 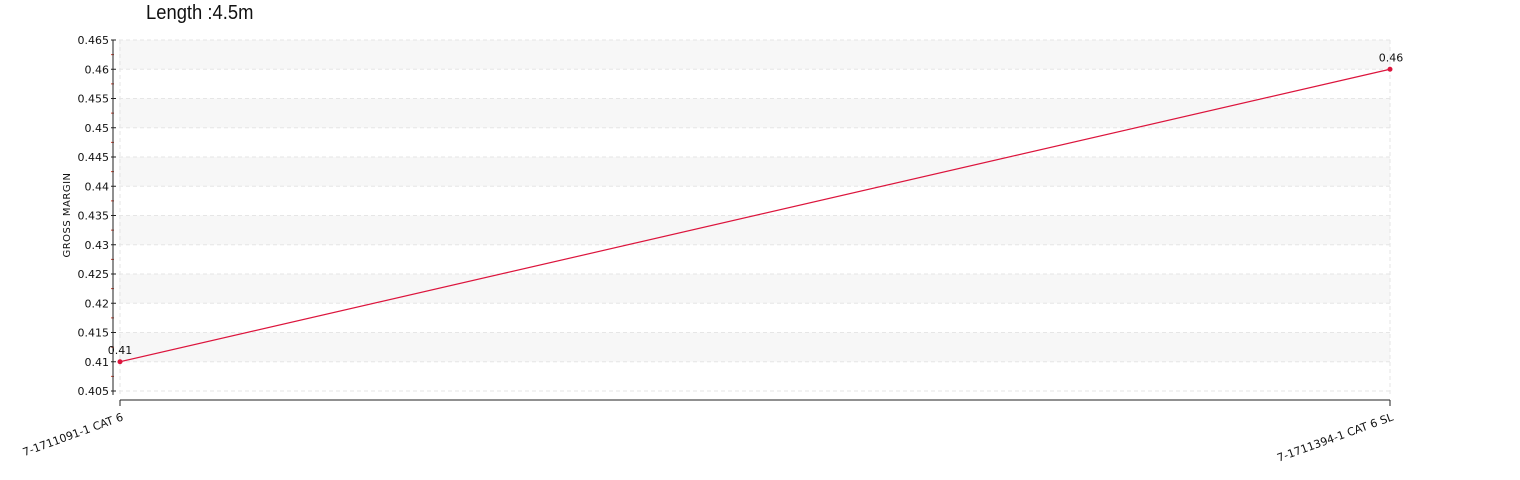 I want to click on y-tick-label: 0.46, so click(x=97, y=69).